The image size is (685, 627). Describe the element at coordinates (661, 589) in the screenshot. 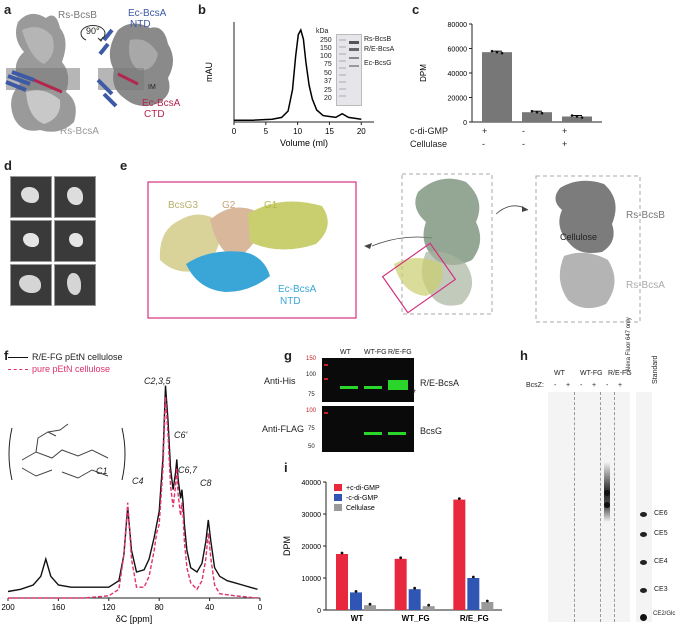

I see `h-std-ce3: CE3` at that location.